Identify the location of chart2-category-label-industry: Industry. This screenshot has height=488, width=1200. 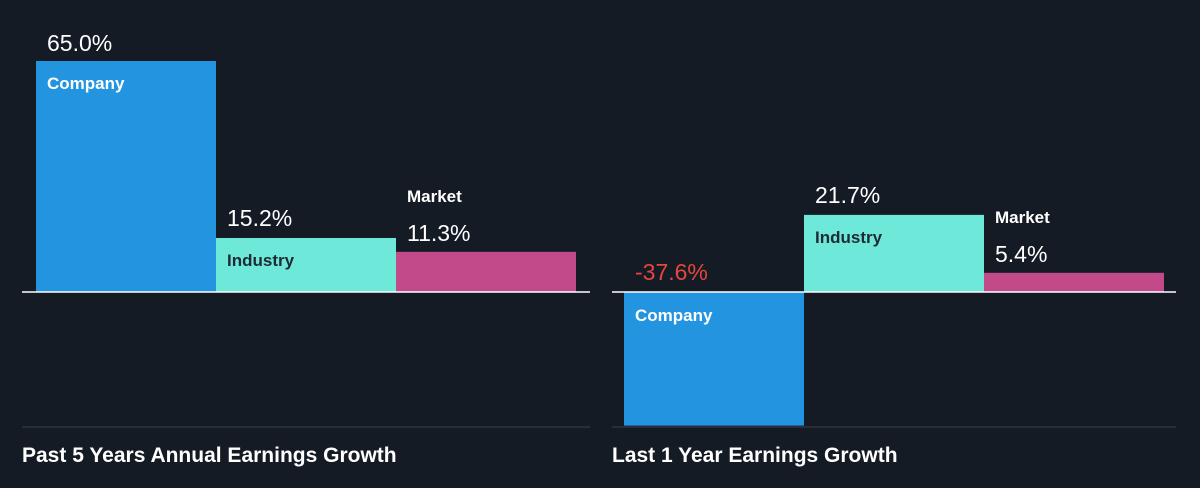
(849, 237).